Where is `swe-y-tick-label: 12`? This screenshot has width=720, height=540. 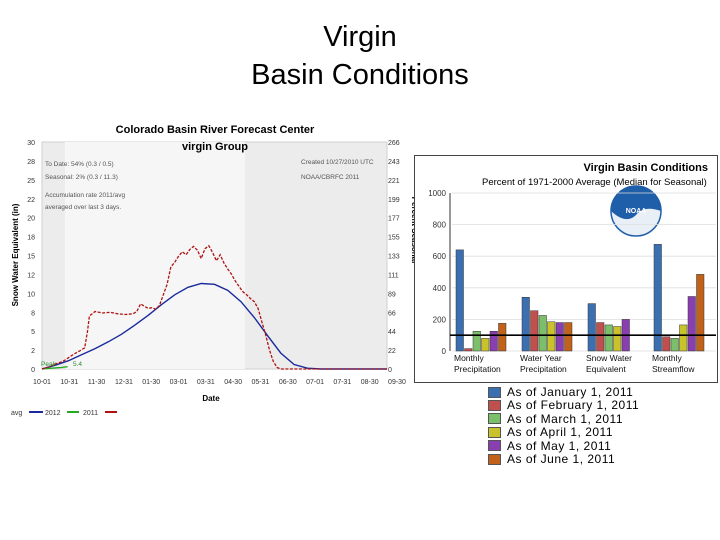
swe-y-tick-label: 12 is located at coordinates (31, 275).